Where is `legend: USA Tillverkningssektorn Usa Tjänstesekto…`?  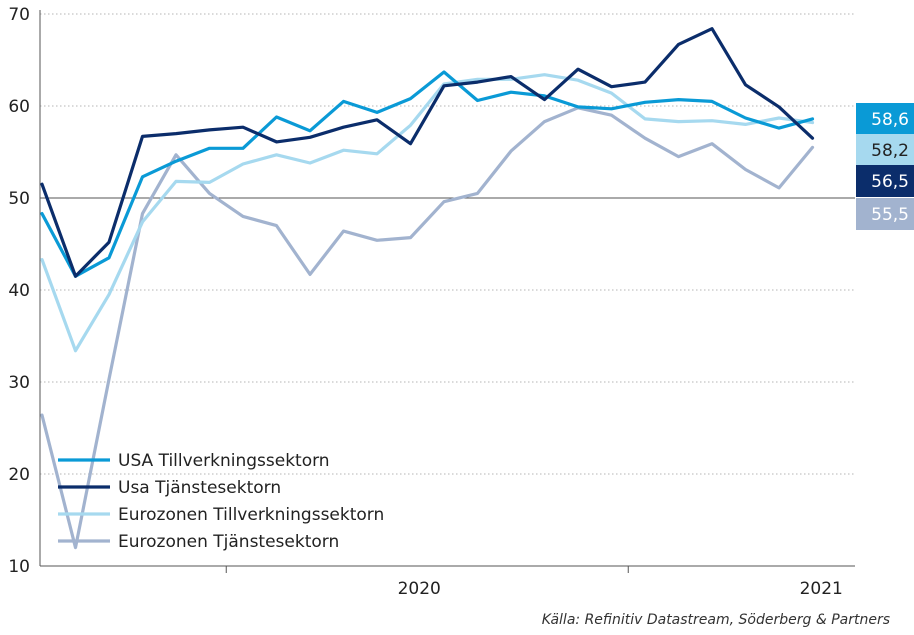 legend: USA Tillverkningssektorn Usa Tjänstesekto… is located at coordinates (221, 501).